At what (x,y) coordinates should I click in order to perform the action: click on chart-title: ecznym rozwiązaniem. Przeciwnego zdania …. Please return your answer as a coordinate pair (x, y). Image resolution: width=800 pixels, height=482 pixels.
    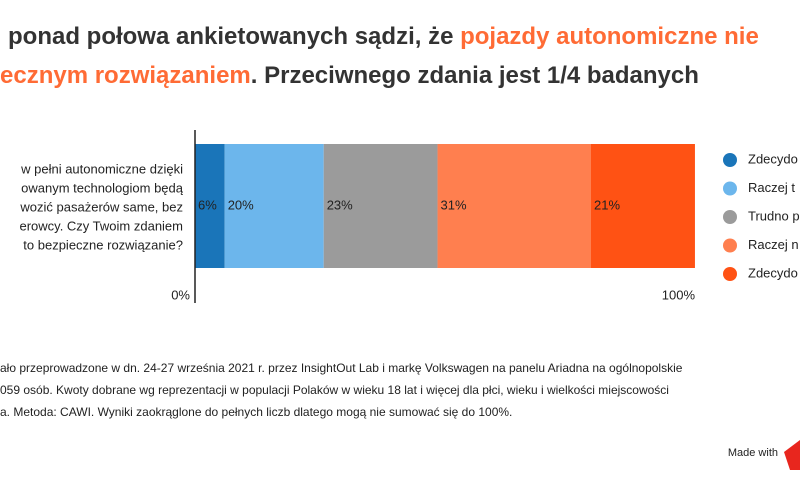
    Looking at the image, I should click on (349, 75).